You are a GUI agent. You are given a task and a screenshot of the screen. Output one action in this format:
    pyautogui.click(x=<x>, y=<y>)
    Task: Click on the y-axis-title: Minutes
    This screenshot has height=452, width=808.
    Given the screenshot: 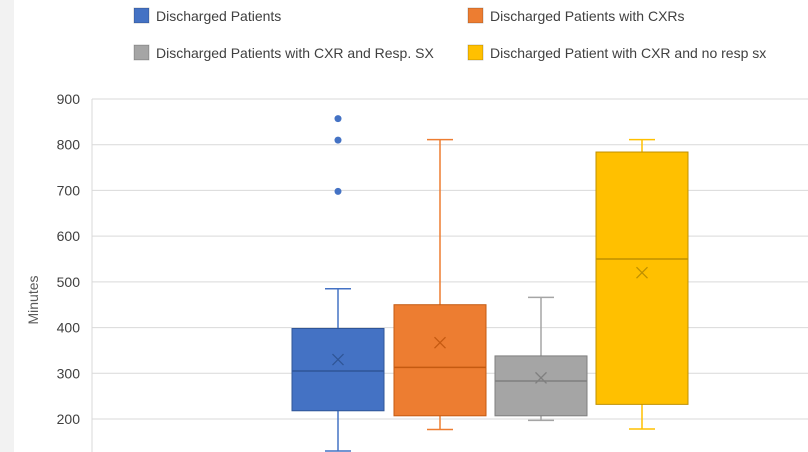 What is the action you would take?
    pyautogui.click(x=33, y=299)
    